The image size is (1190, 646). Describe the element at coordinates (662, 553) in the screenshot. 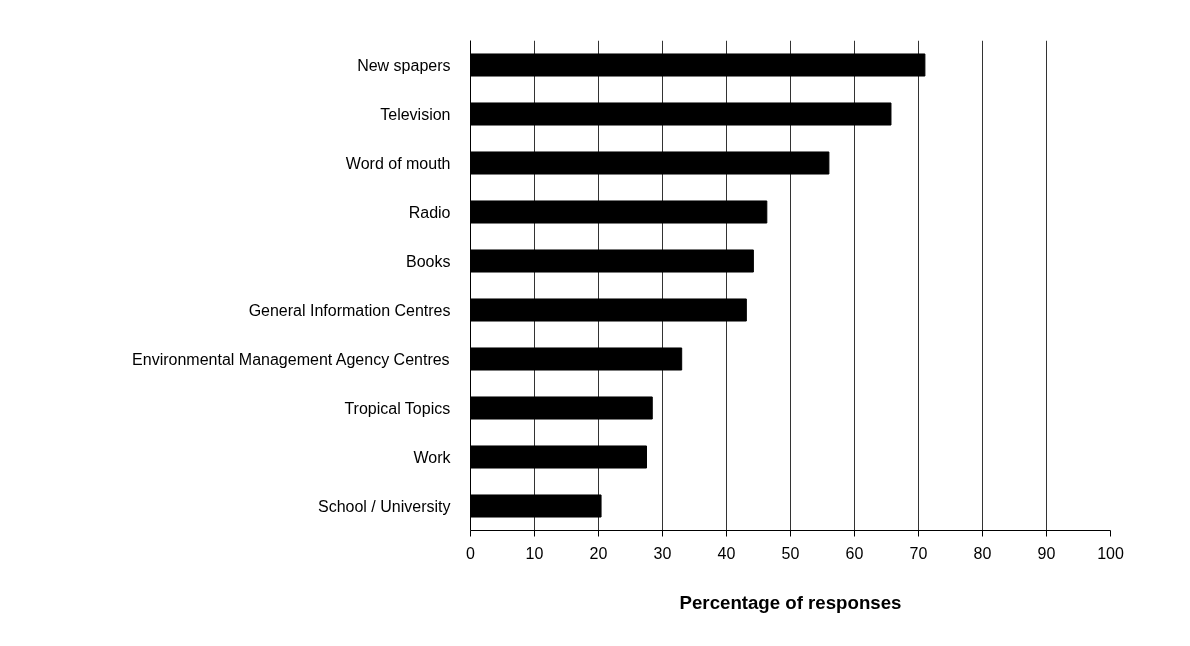

I see `x-tick-label: 30` at that location.